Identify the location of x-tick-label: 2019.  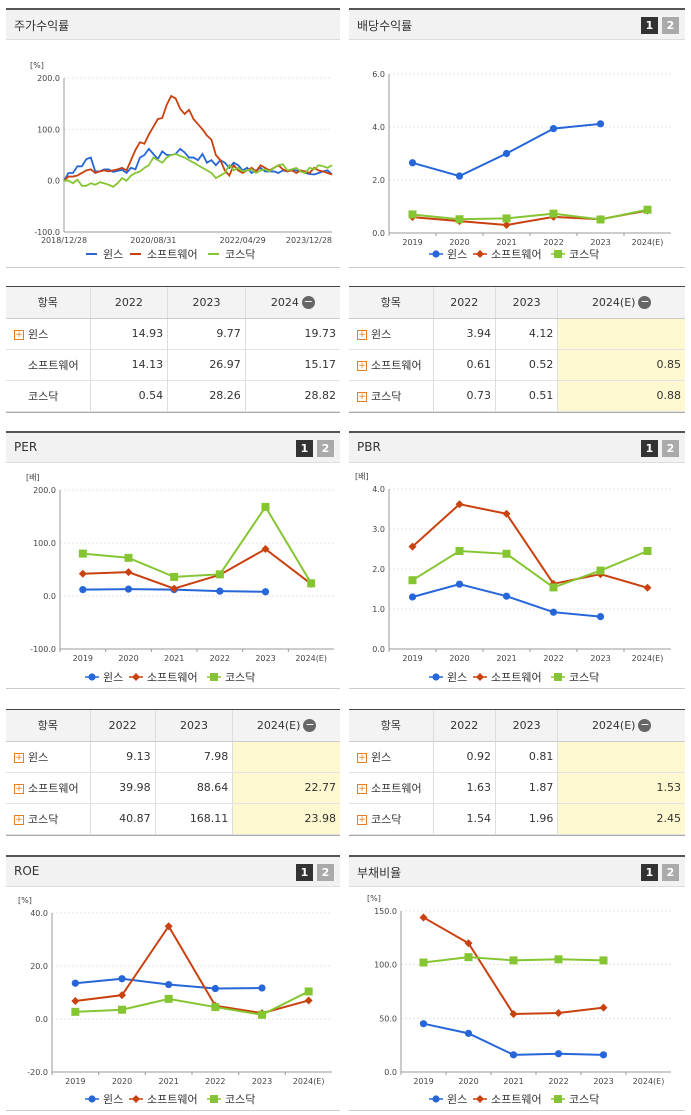
(423, 1081).